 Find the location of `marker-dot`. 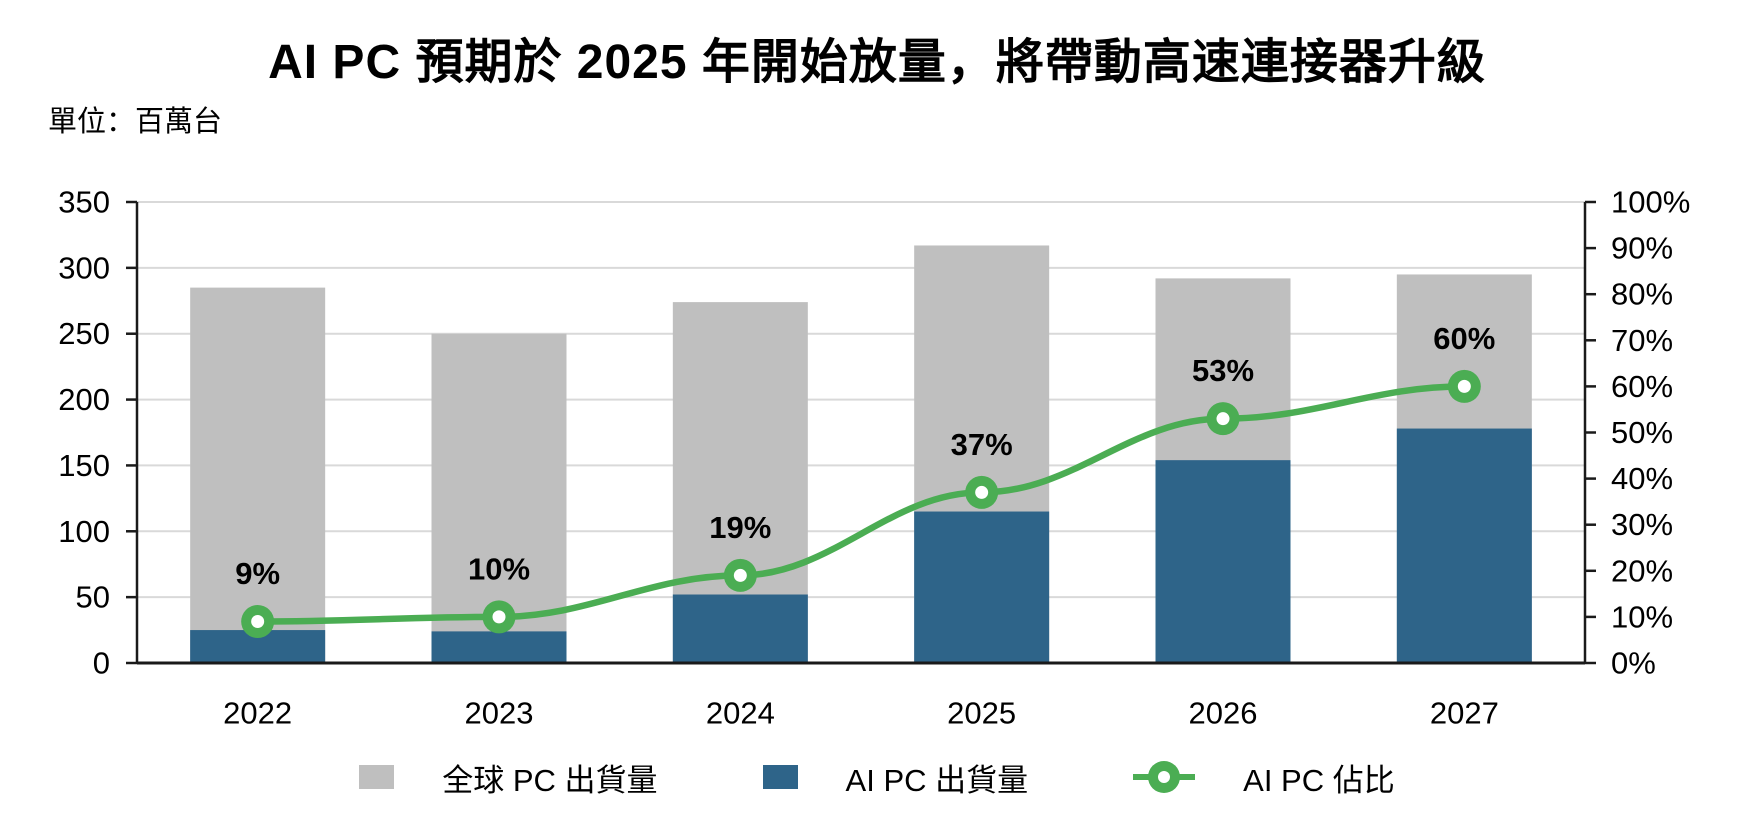

marker-dot is located at coordinates (1164, 777).